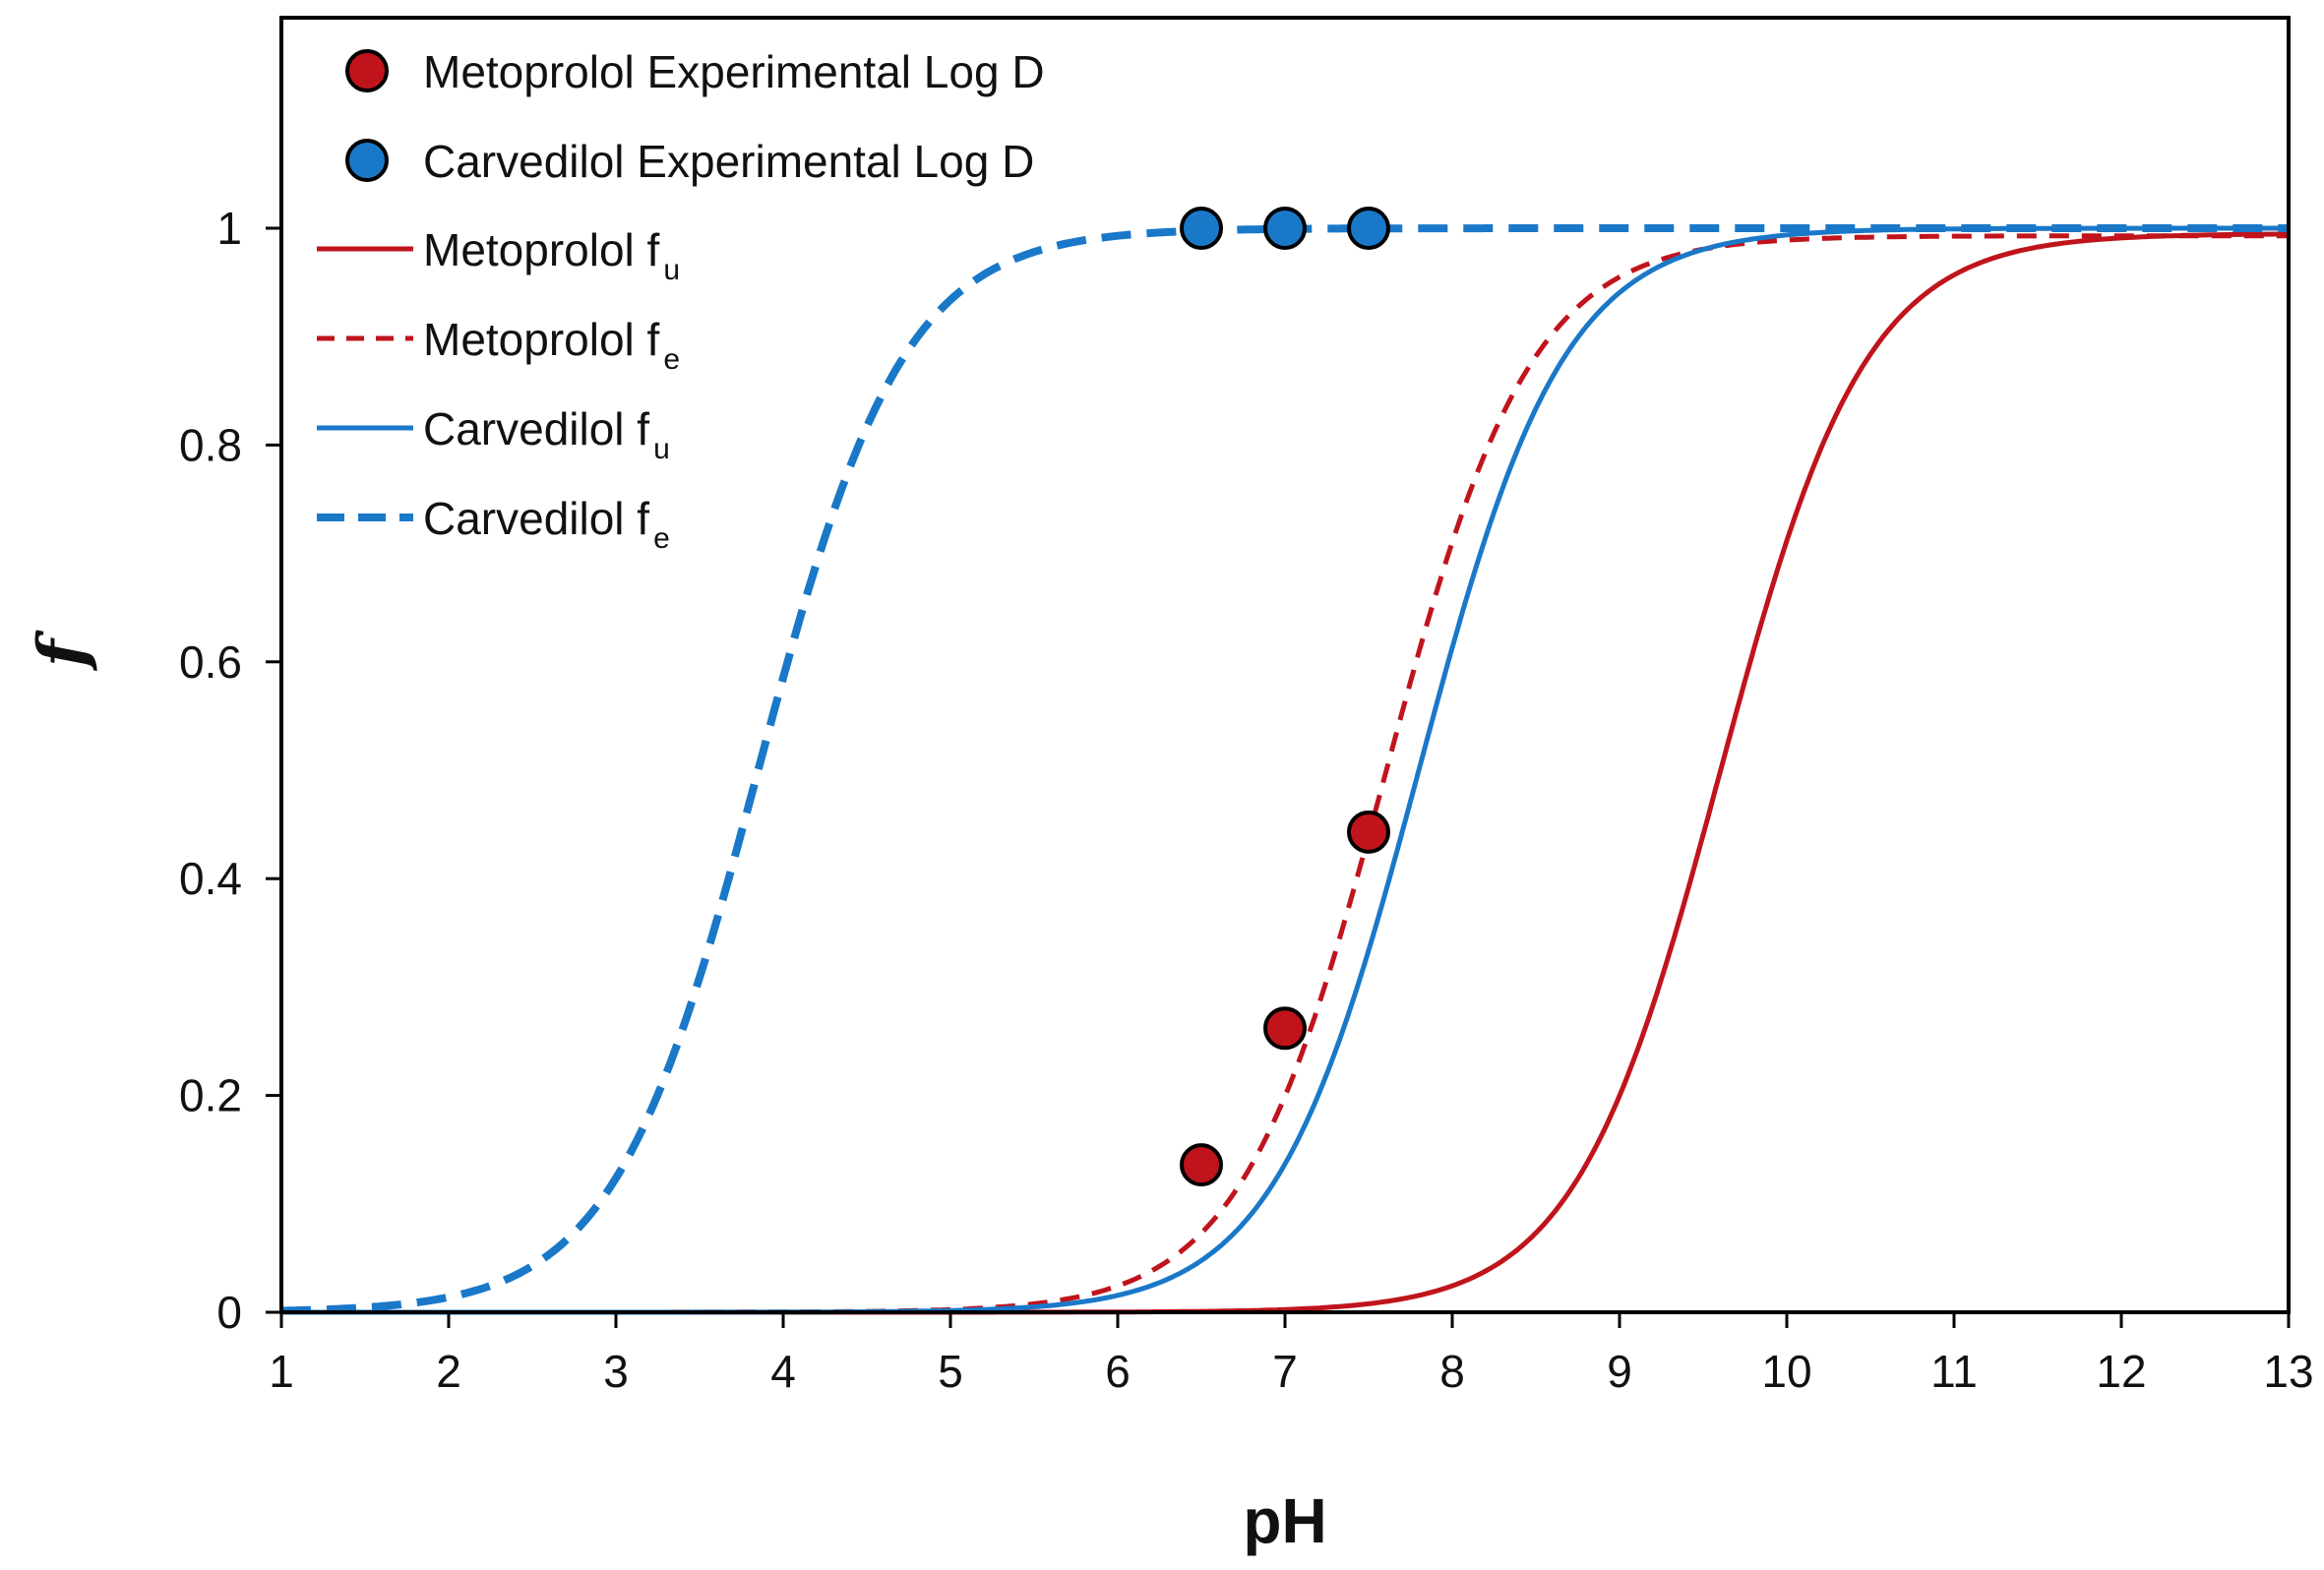  What do you see at coordinates (210, 445) in the screenshot?
I see `y-tick-label: 0.8` at bounding box center [210, 445].